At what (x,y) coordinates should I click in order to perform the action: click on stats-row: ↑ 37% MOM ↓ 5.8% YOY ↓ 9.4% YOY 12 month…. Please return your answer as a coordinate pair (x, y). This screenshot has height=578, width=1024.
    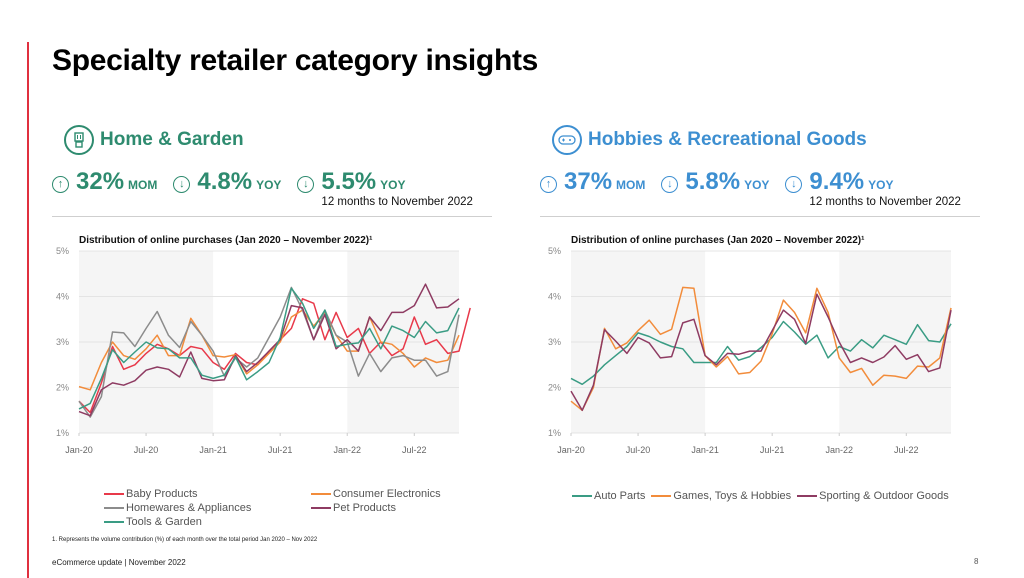
    Looking at the image, I should click on (760, 188).